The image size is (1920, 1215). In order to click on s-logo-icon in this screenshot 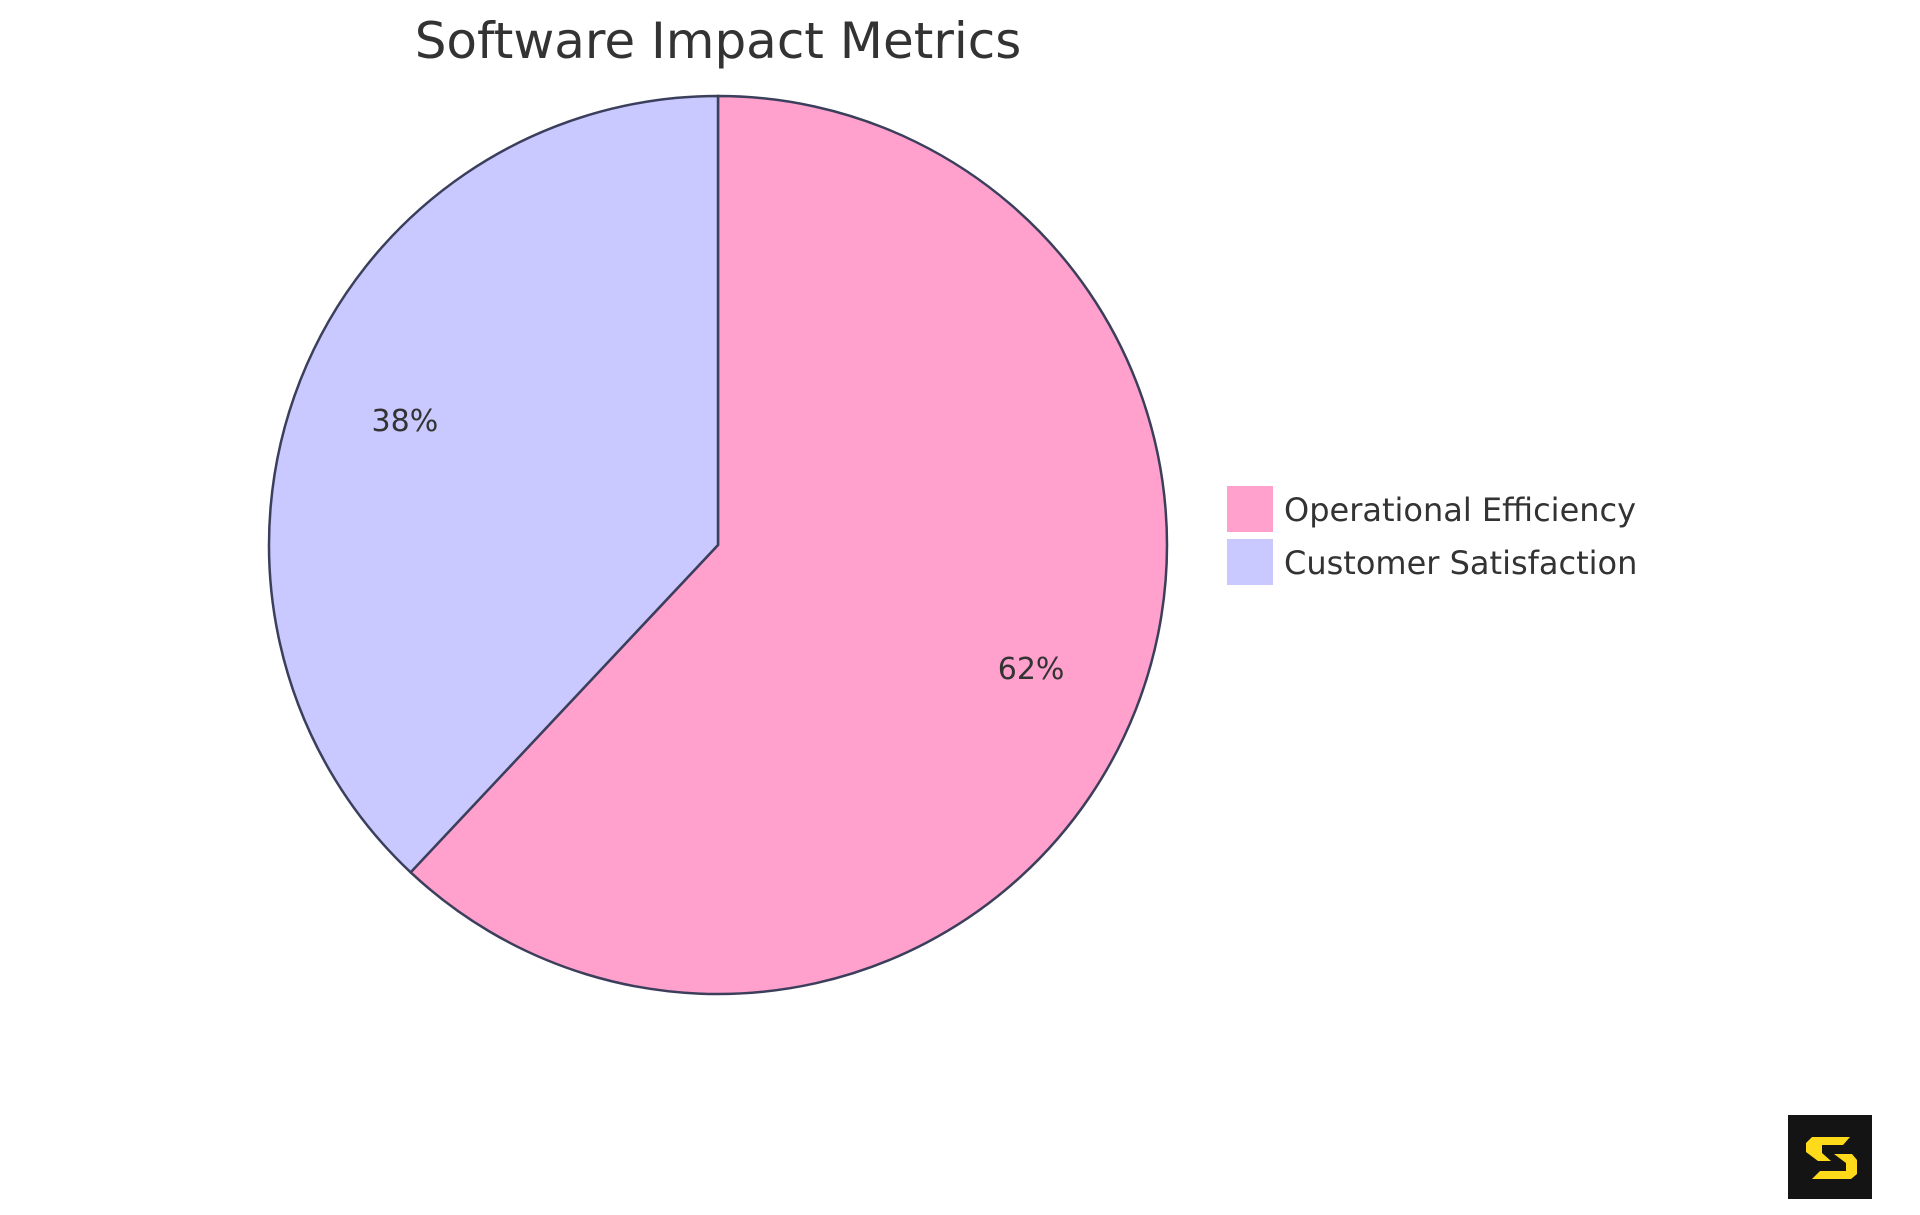, I will do `click(1830, 1157)`.